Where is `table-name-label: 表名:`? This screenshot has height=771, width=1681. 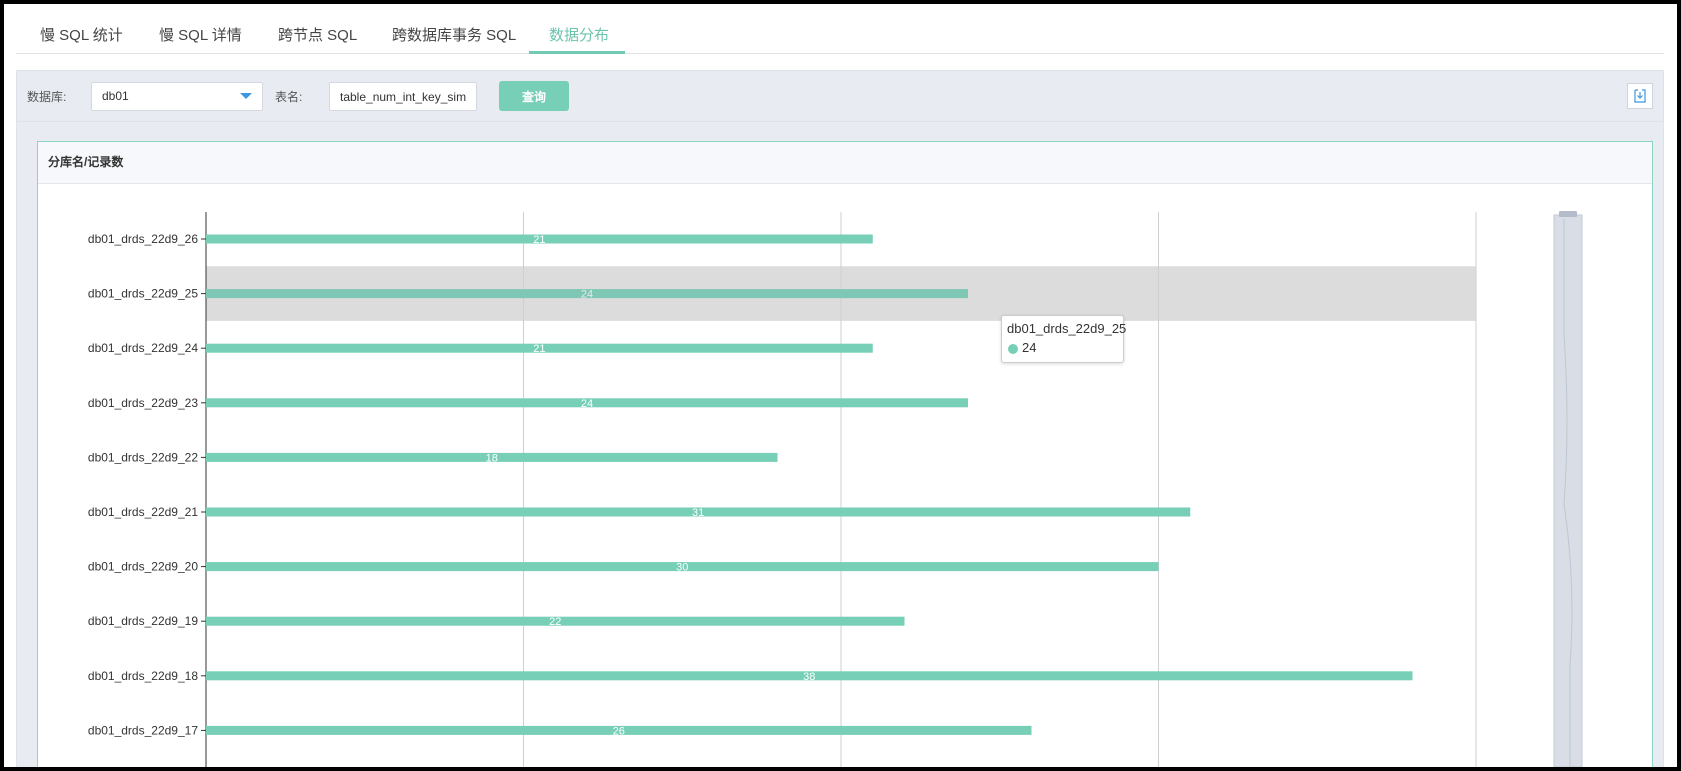 table-name-label: 表名: is located at coordinates (289, 97).